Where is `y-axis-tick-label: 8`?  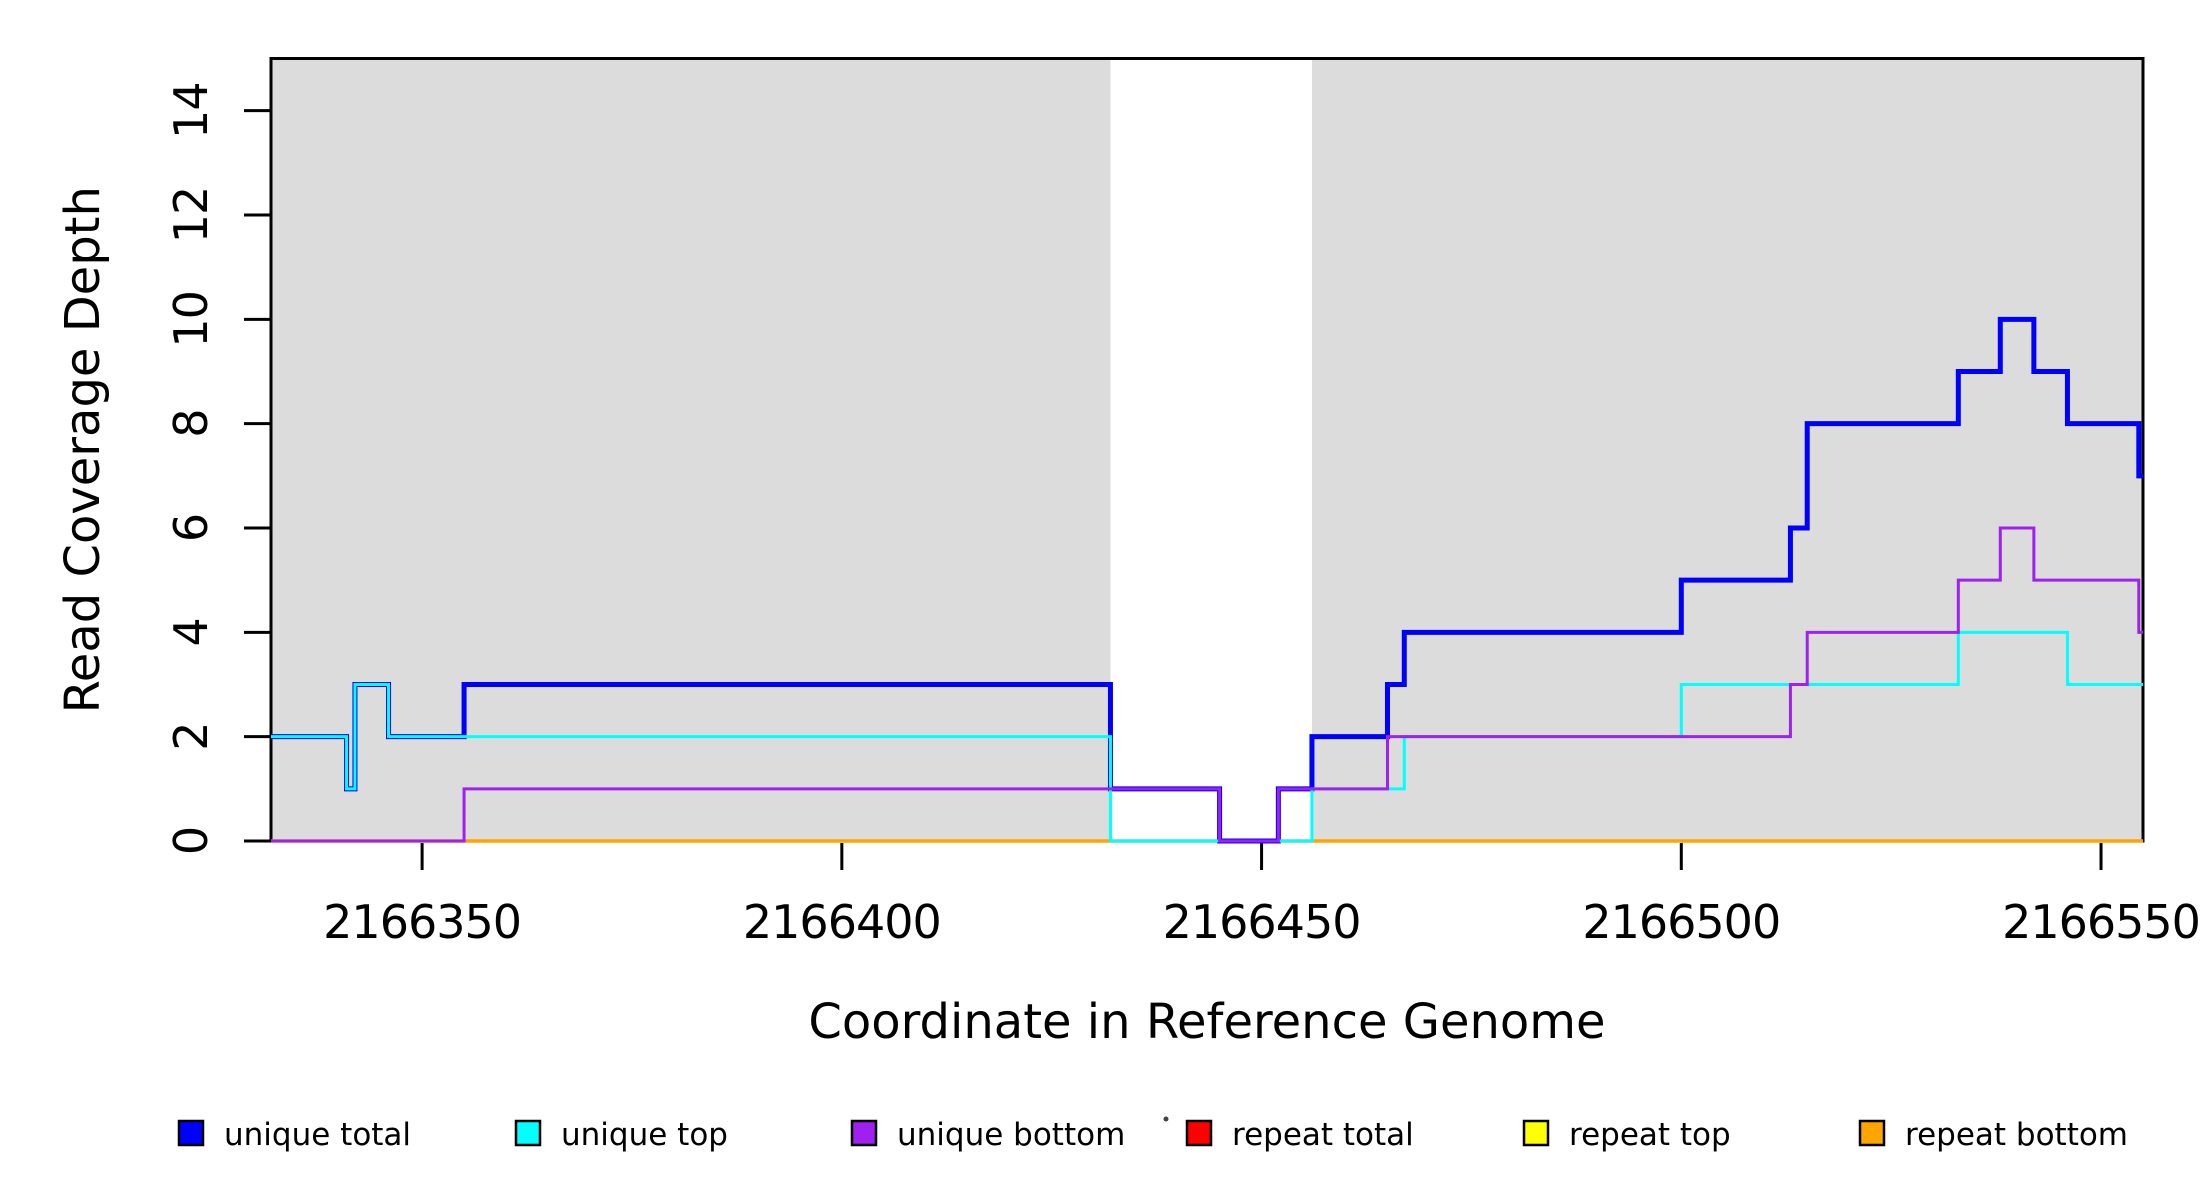 y-axis-tick-label: 8 is located at coordinates (191, 424).